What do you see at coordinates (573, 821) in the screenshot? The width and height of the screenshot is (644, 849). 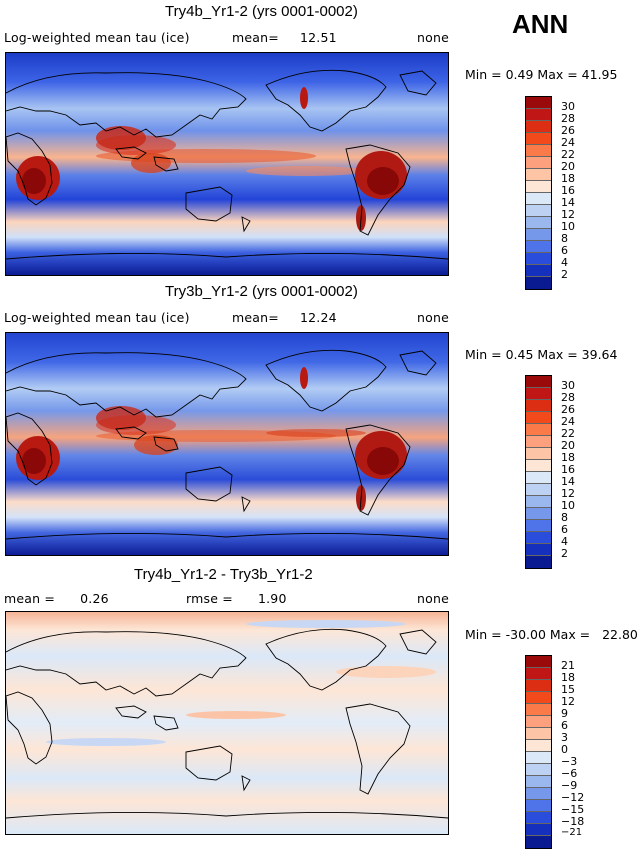 I see `colorbar-label: −18` at bounding box center [573, 821].